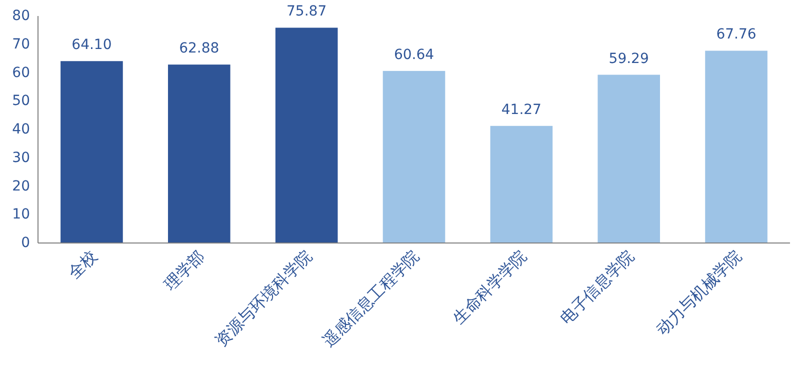  I want to click on data-label: 75.87, so click(306, 12).